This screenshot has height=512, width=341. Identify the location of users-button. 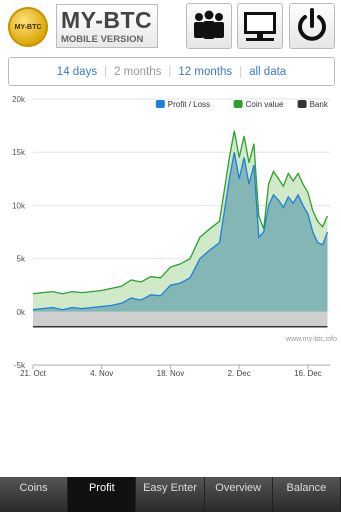
(209, 26).